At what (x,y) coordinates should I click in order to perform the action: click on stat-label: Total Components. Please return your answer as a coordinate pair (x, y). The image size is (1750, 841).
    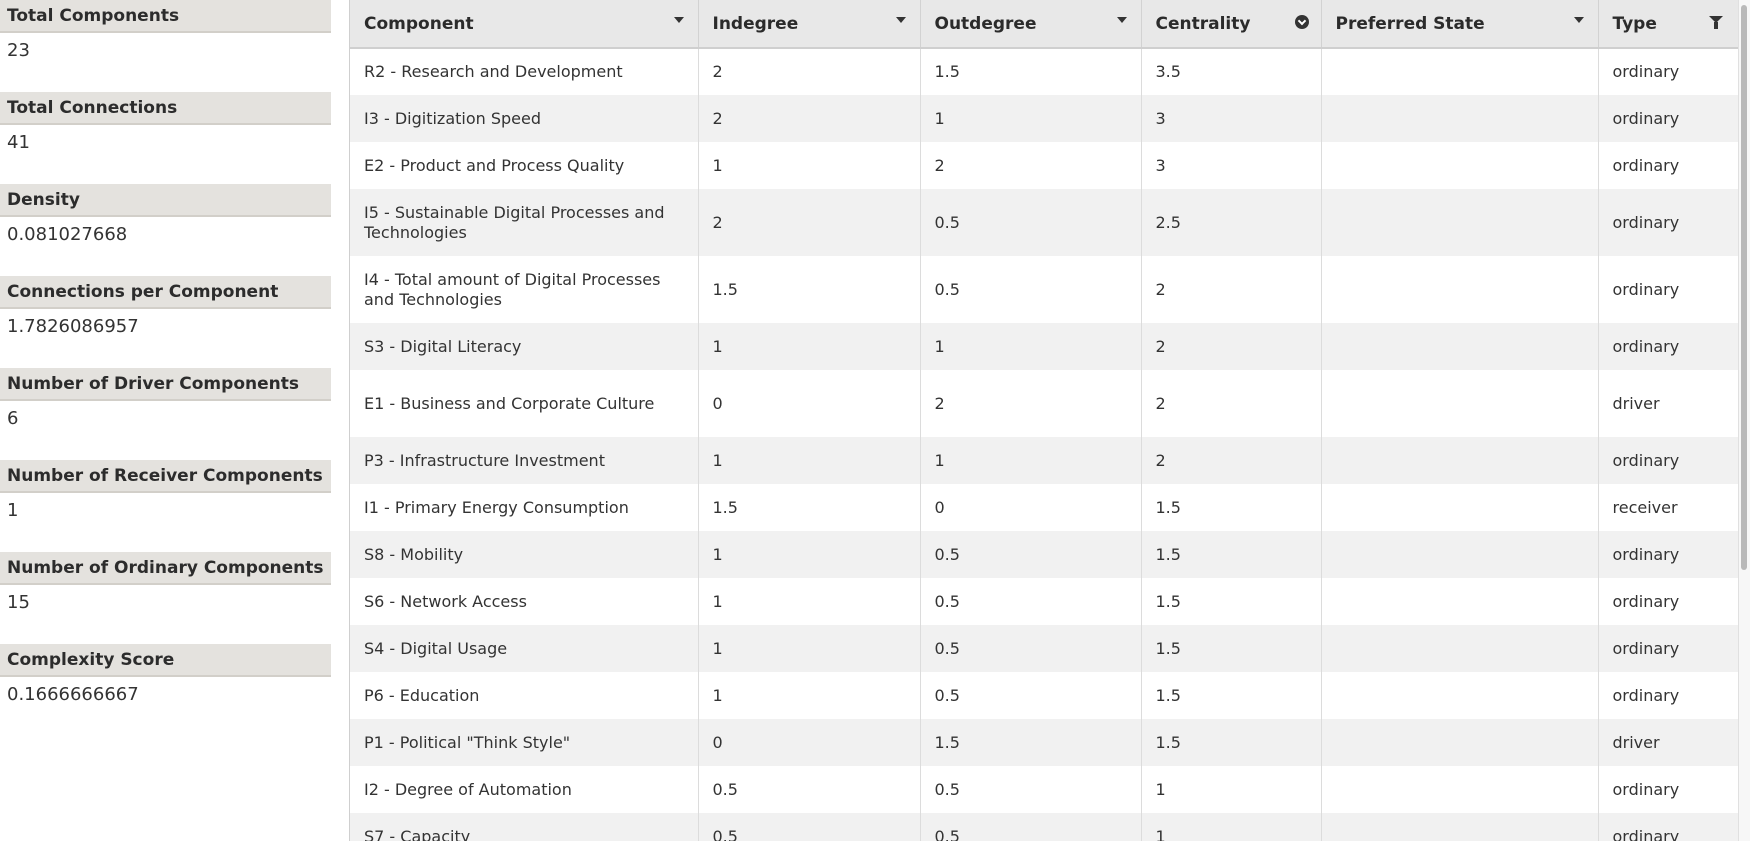
    Looking at the image, I should click on (165, 16).